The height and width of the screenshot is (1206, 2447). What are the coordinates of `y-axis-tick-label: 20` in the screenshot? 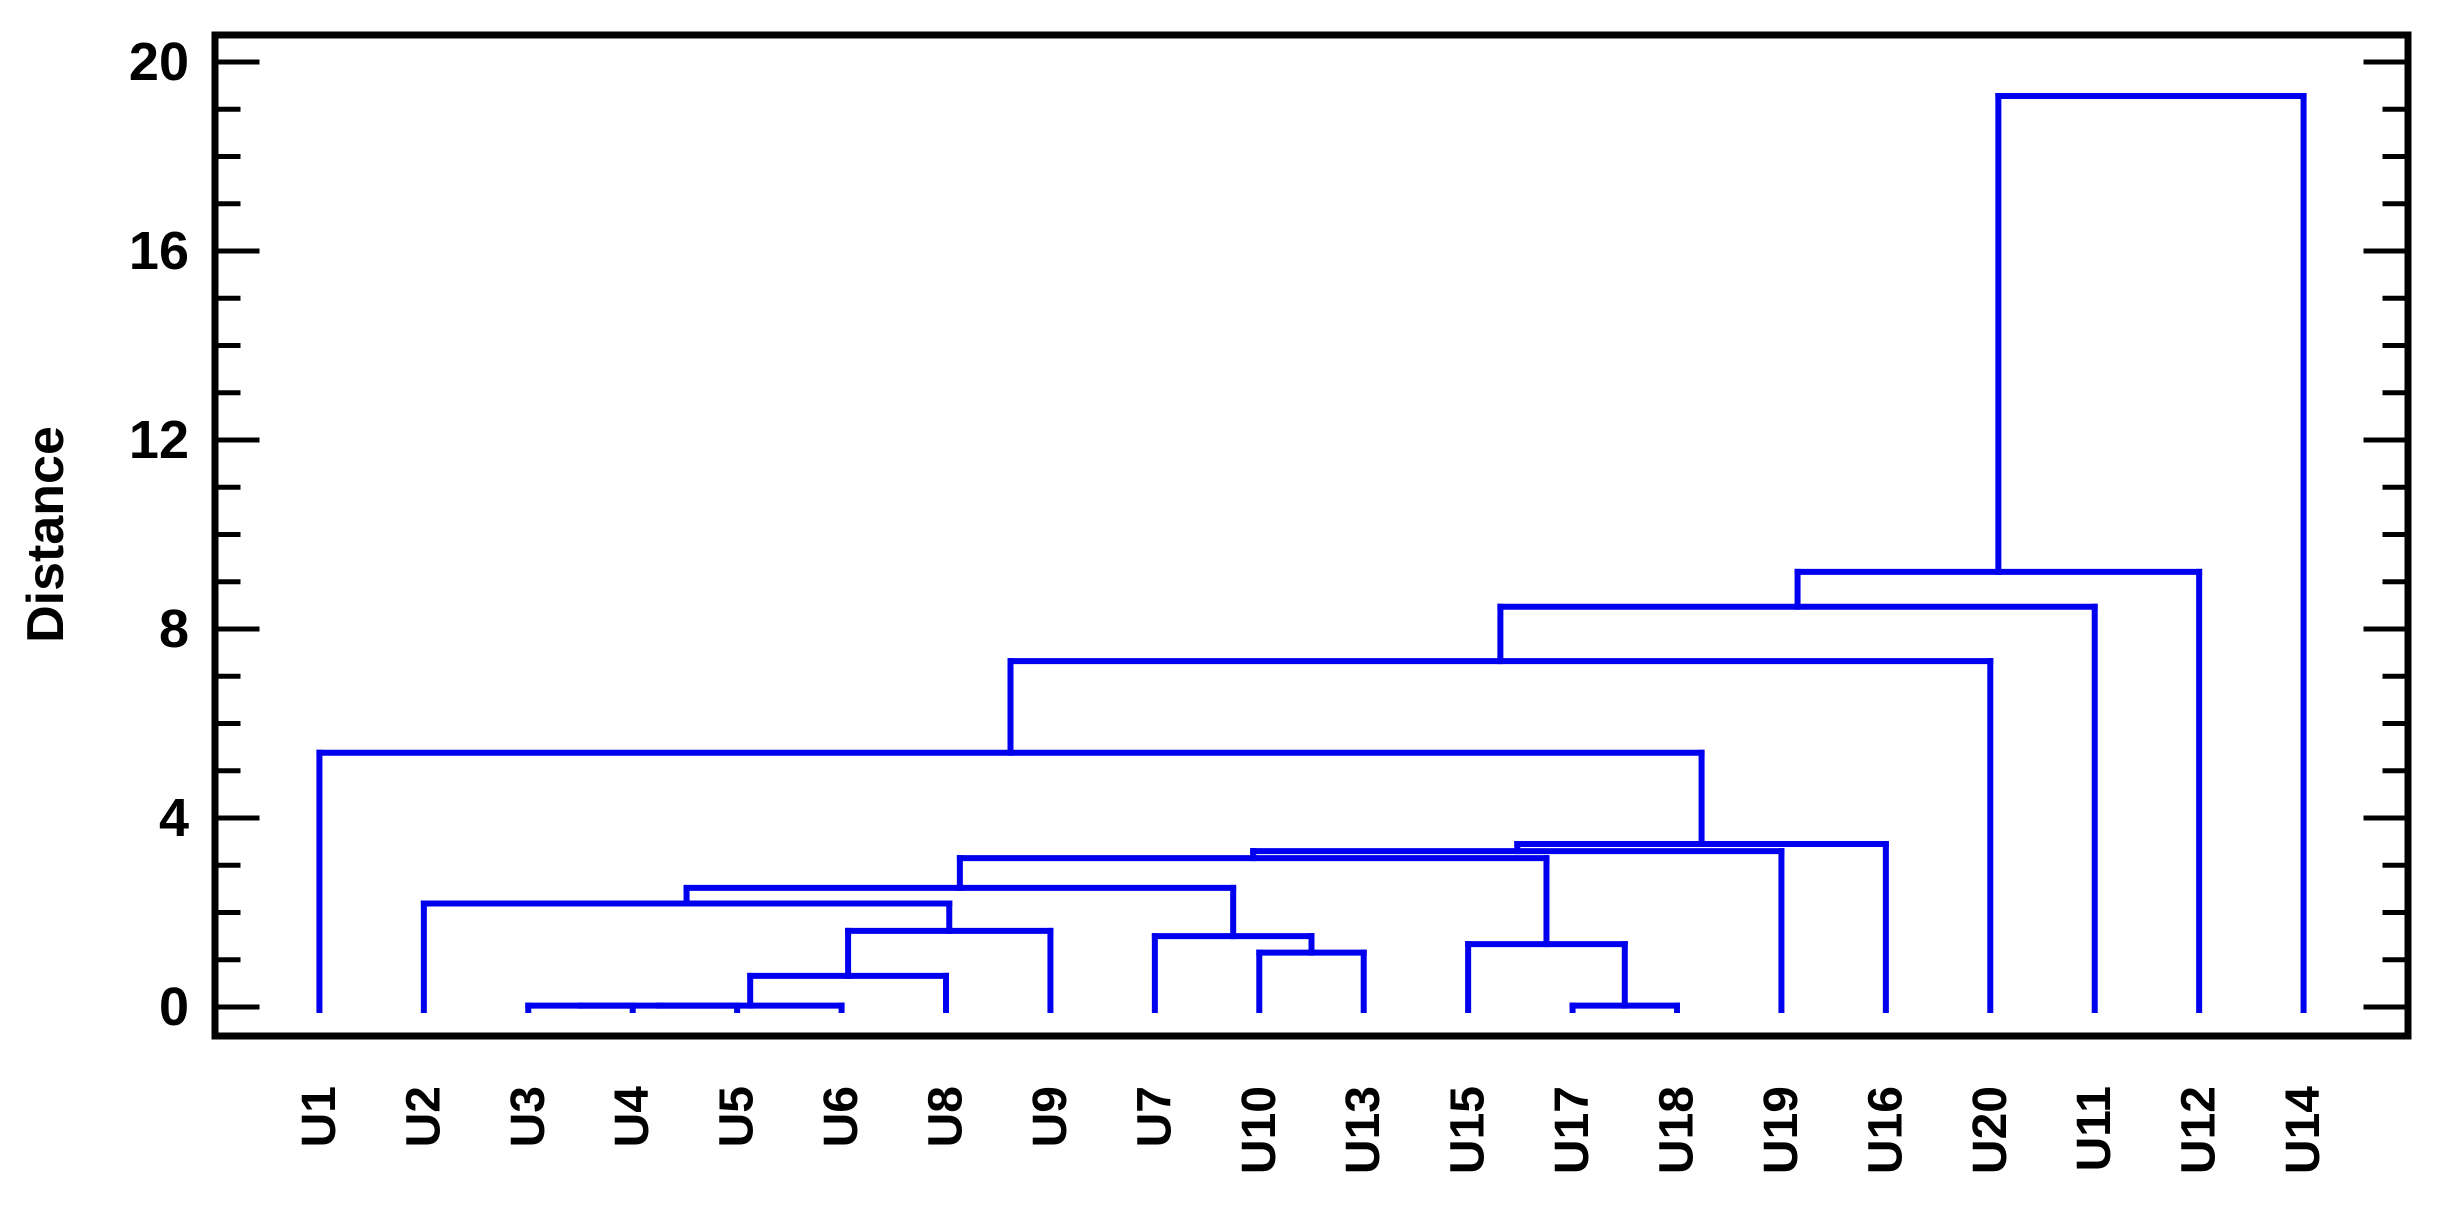 It's located at (159, 62).